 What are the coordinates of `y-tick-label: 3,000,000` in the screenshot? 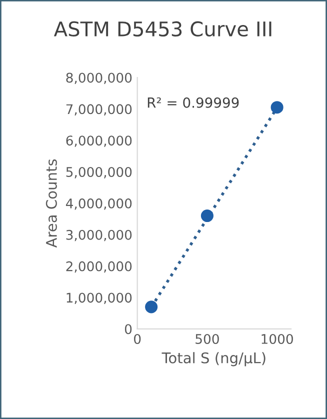 It's located at (99, 236).